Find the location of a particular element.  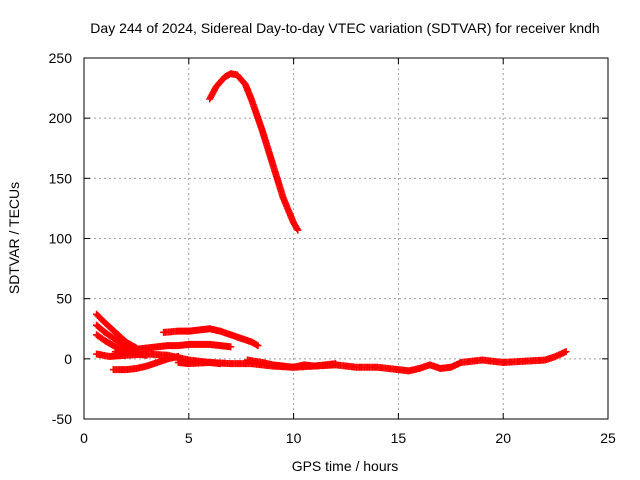

x-tick-label: 15 is located at coordinates (399, 438).